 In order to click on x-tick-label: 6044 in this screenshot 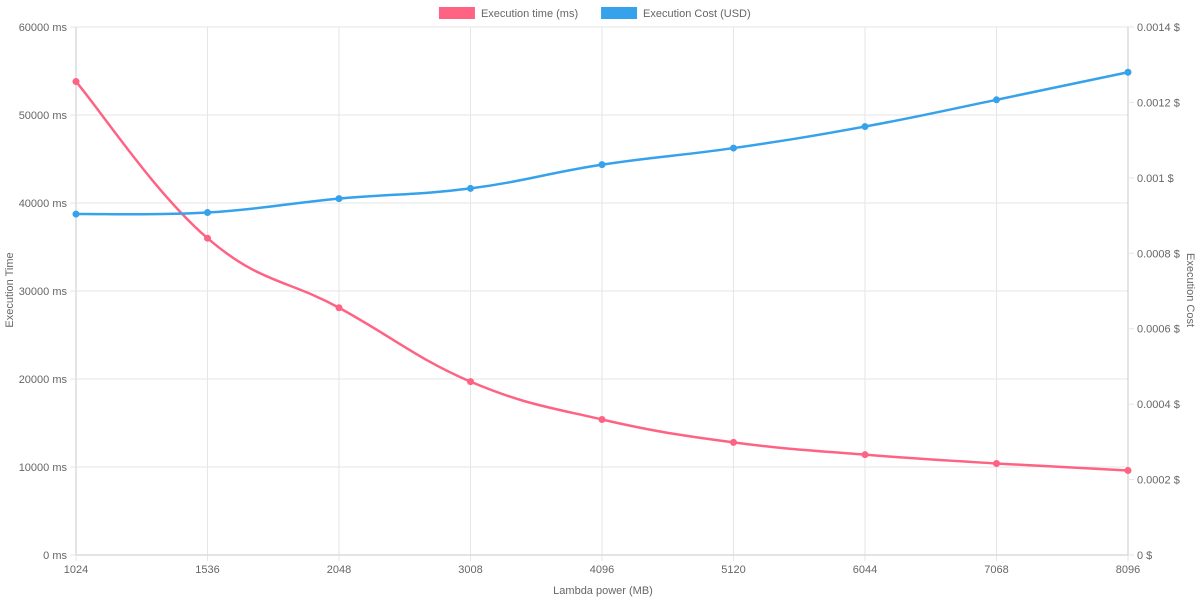, I will do `click(865, 570)`.